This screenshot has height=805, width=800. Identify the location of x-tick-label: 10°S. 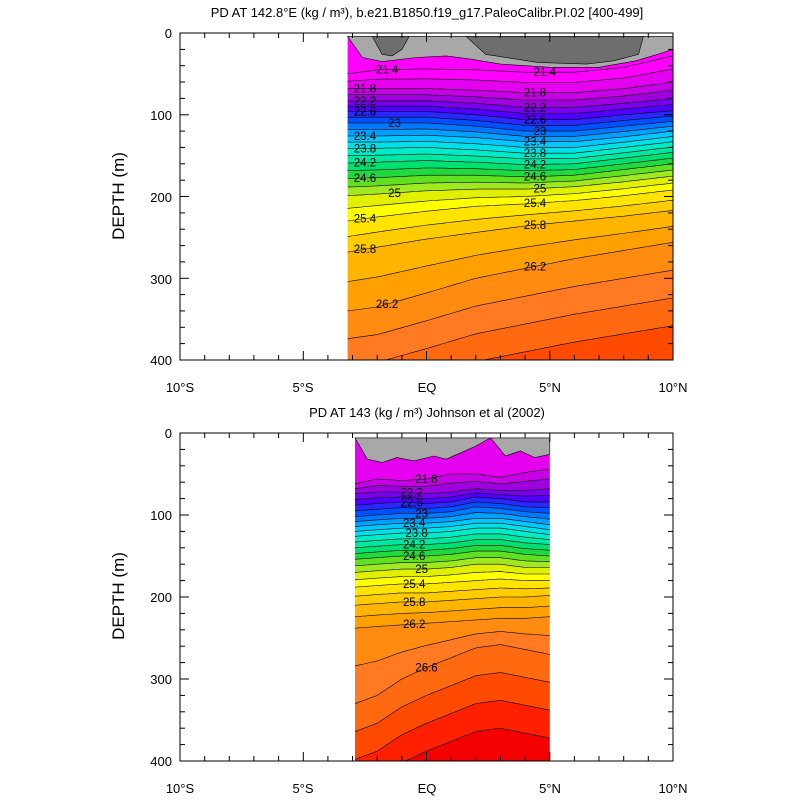
(180, 788).